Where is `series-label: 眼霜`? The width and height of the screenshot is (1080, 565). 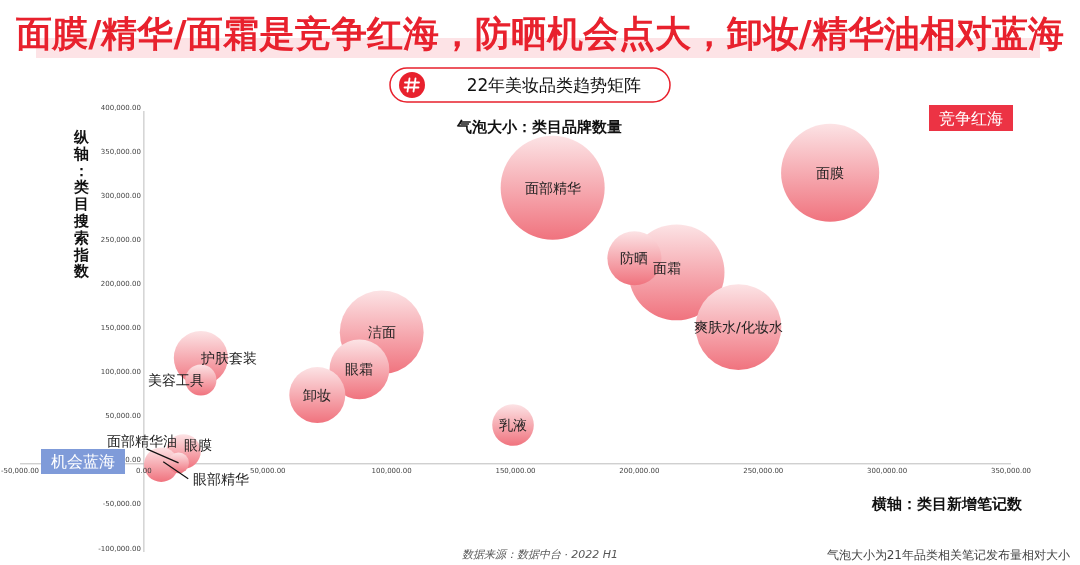 series-label: 眼霜 is located at coordinates (359, 369).